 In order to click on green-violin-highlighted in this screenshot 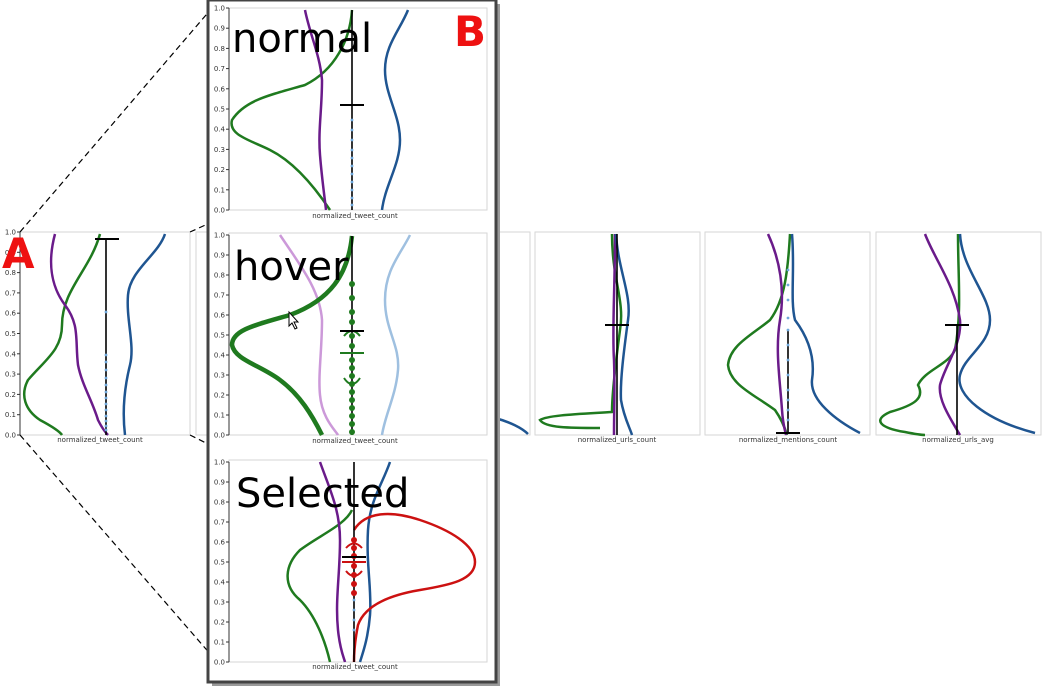, I will do `click(292, 336)`.